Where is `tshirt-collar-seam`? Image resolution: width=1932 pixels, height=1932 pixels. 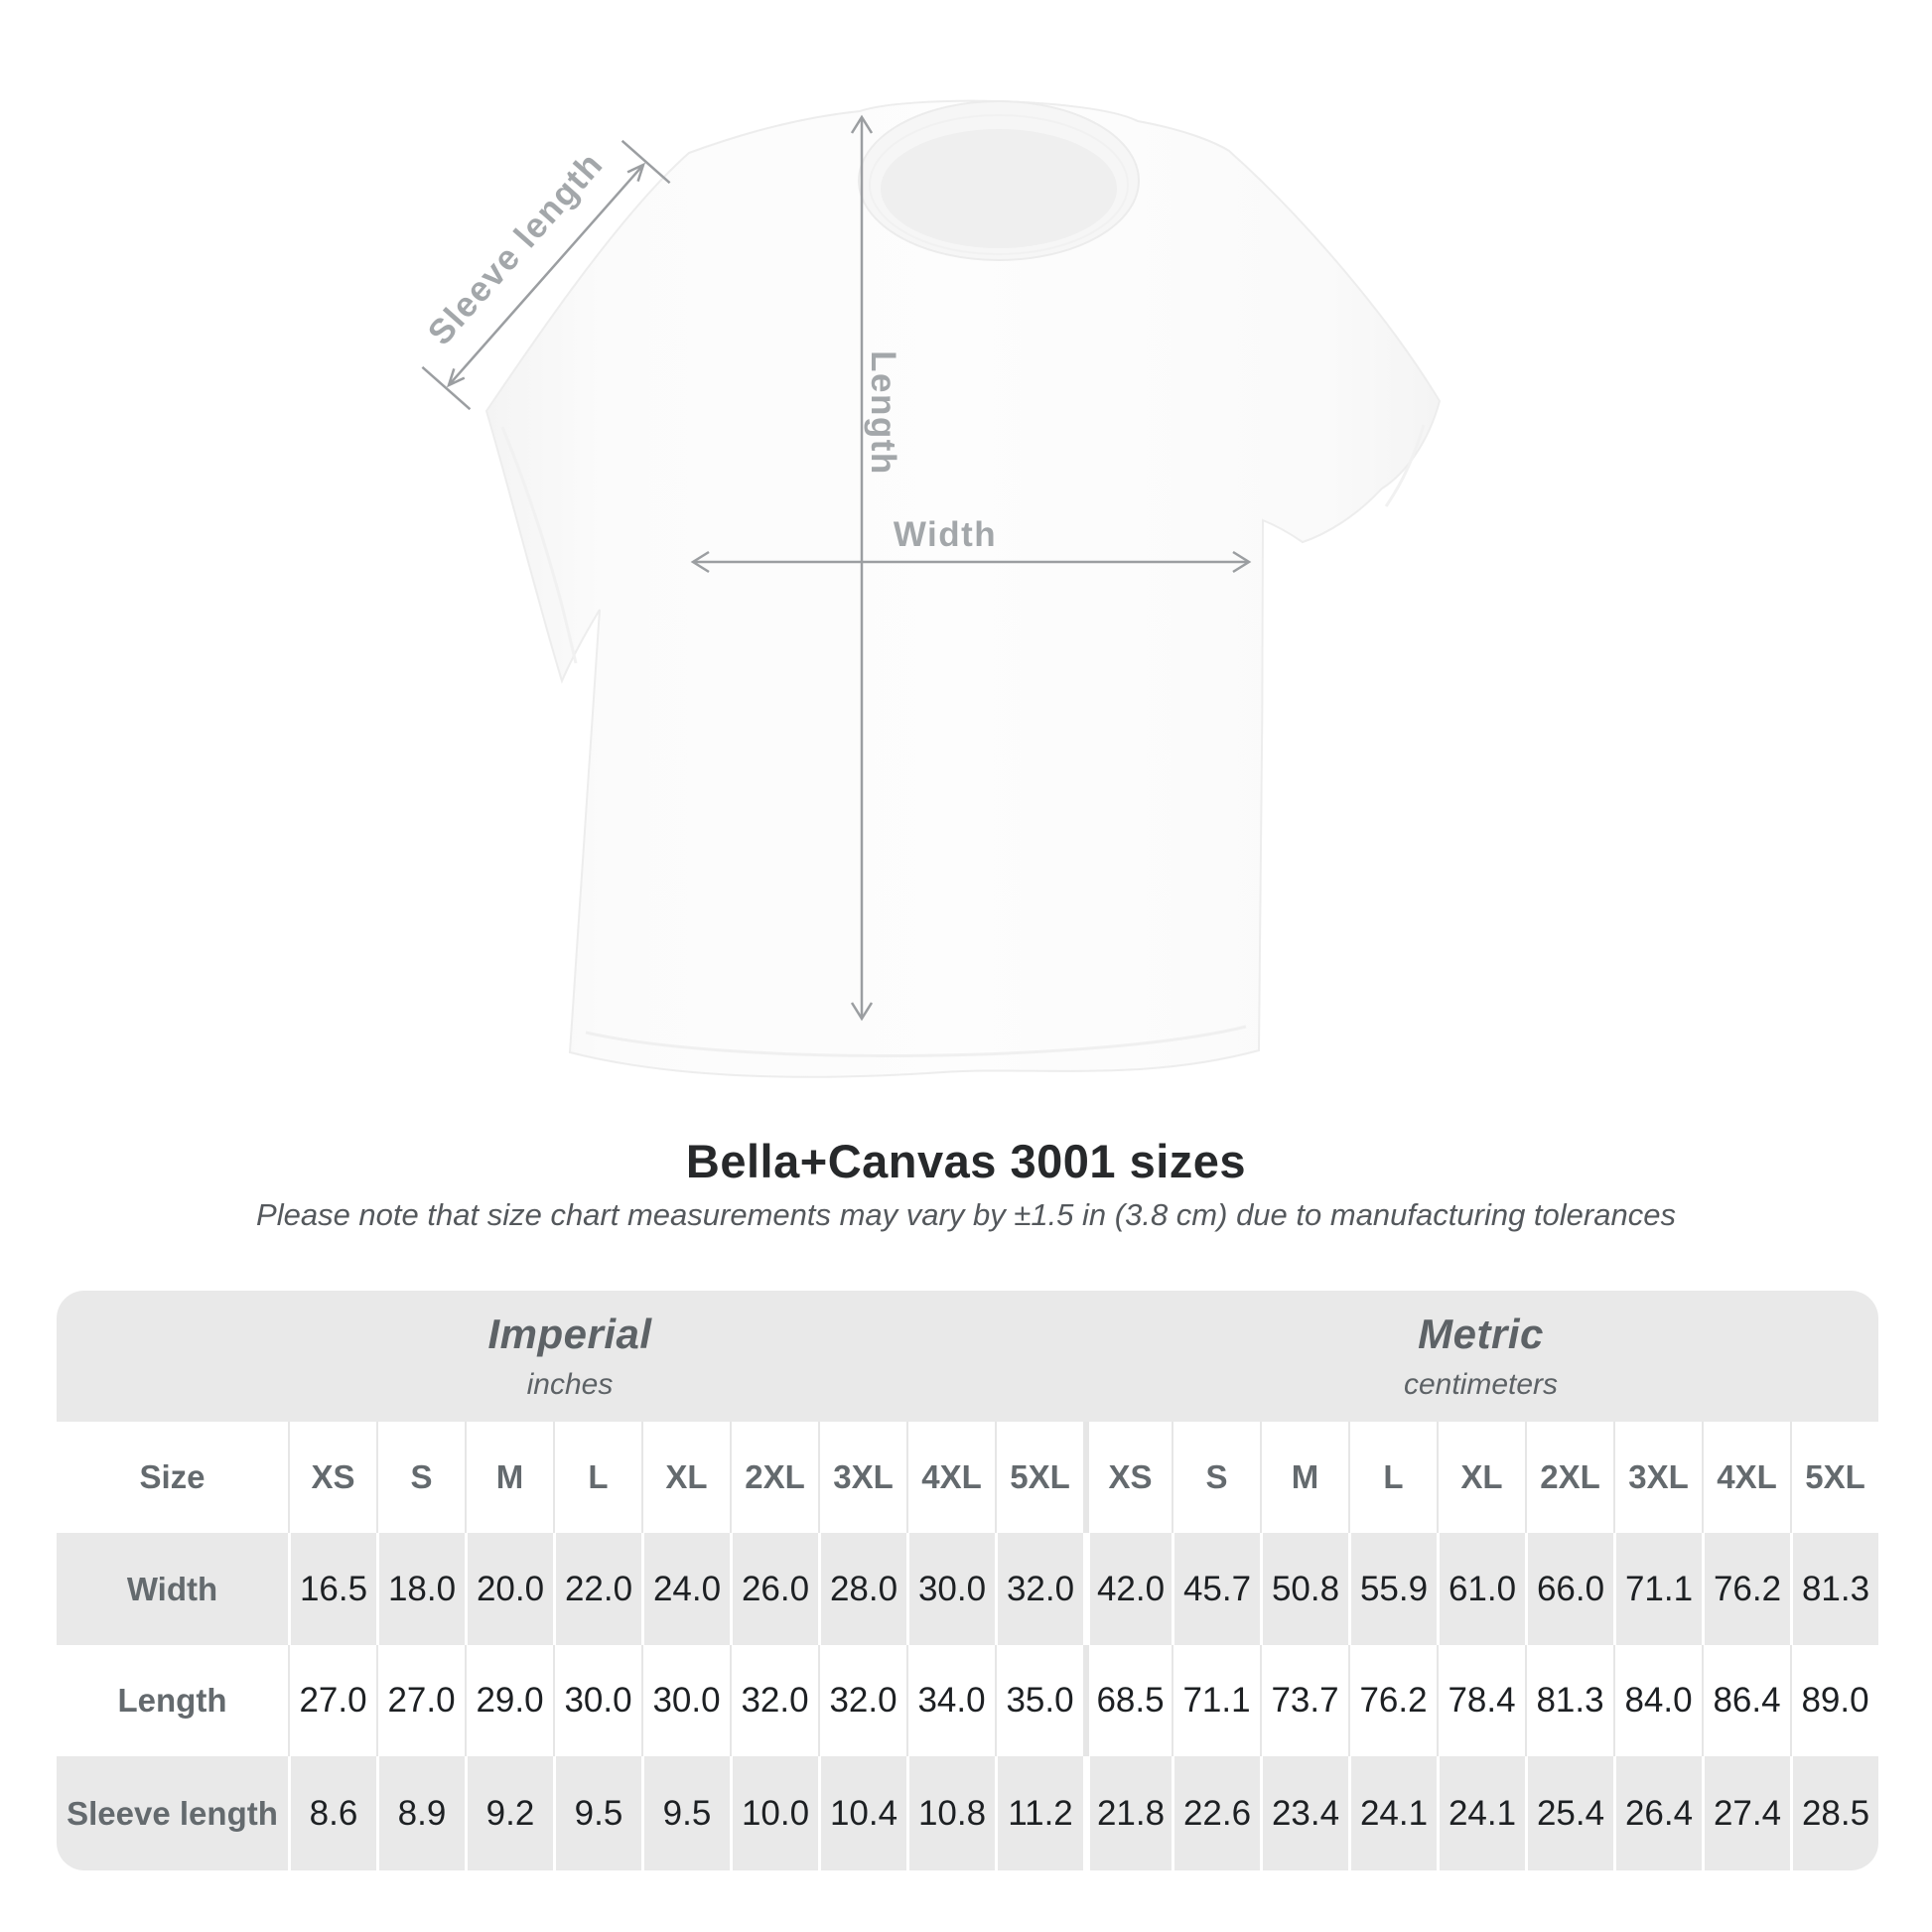
tshirt-collar-seam is located at coordinates (999, 184).